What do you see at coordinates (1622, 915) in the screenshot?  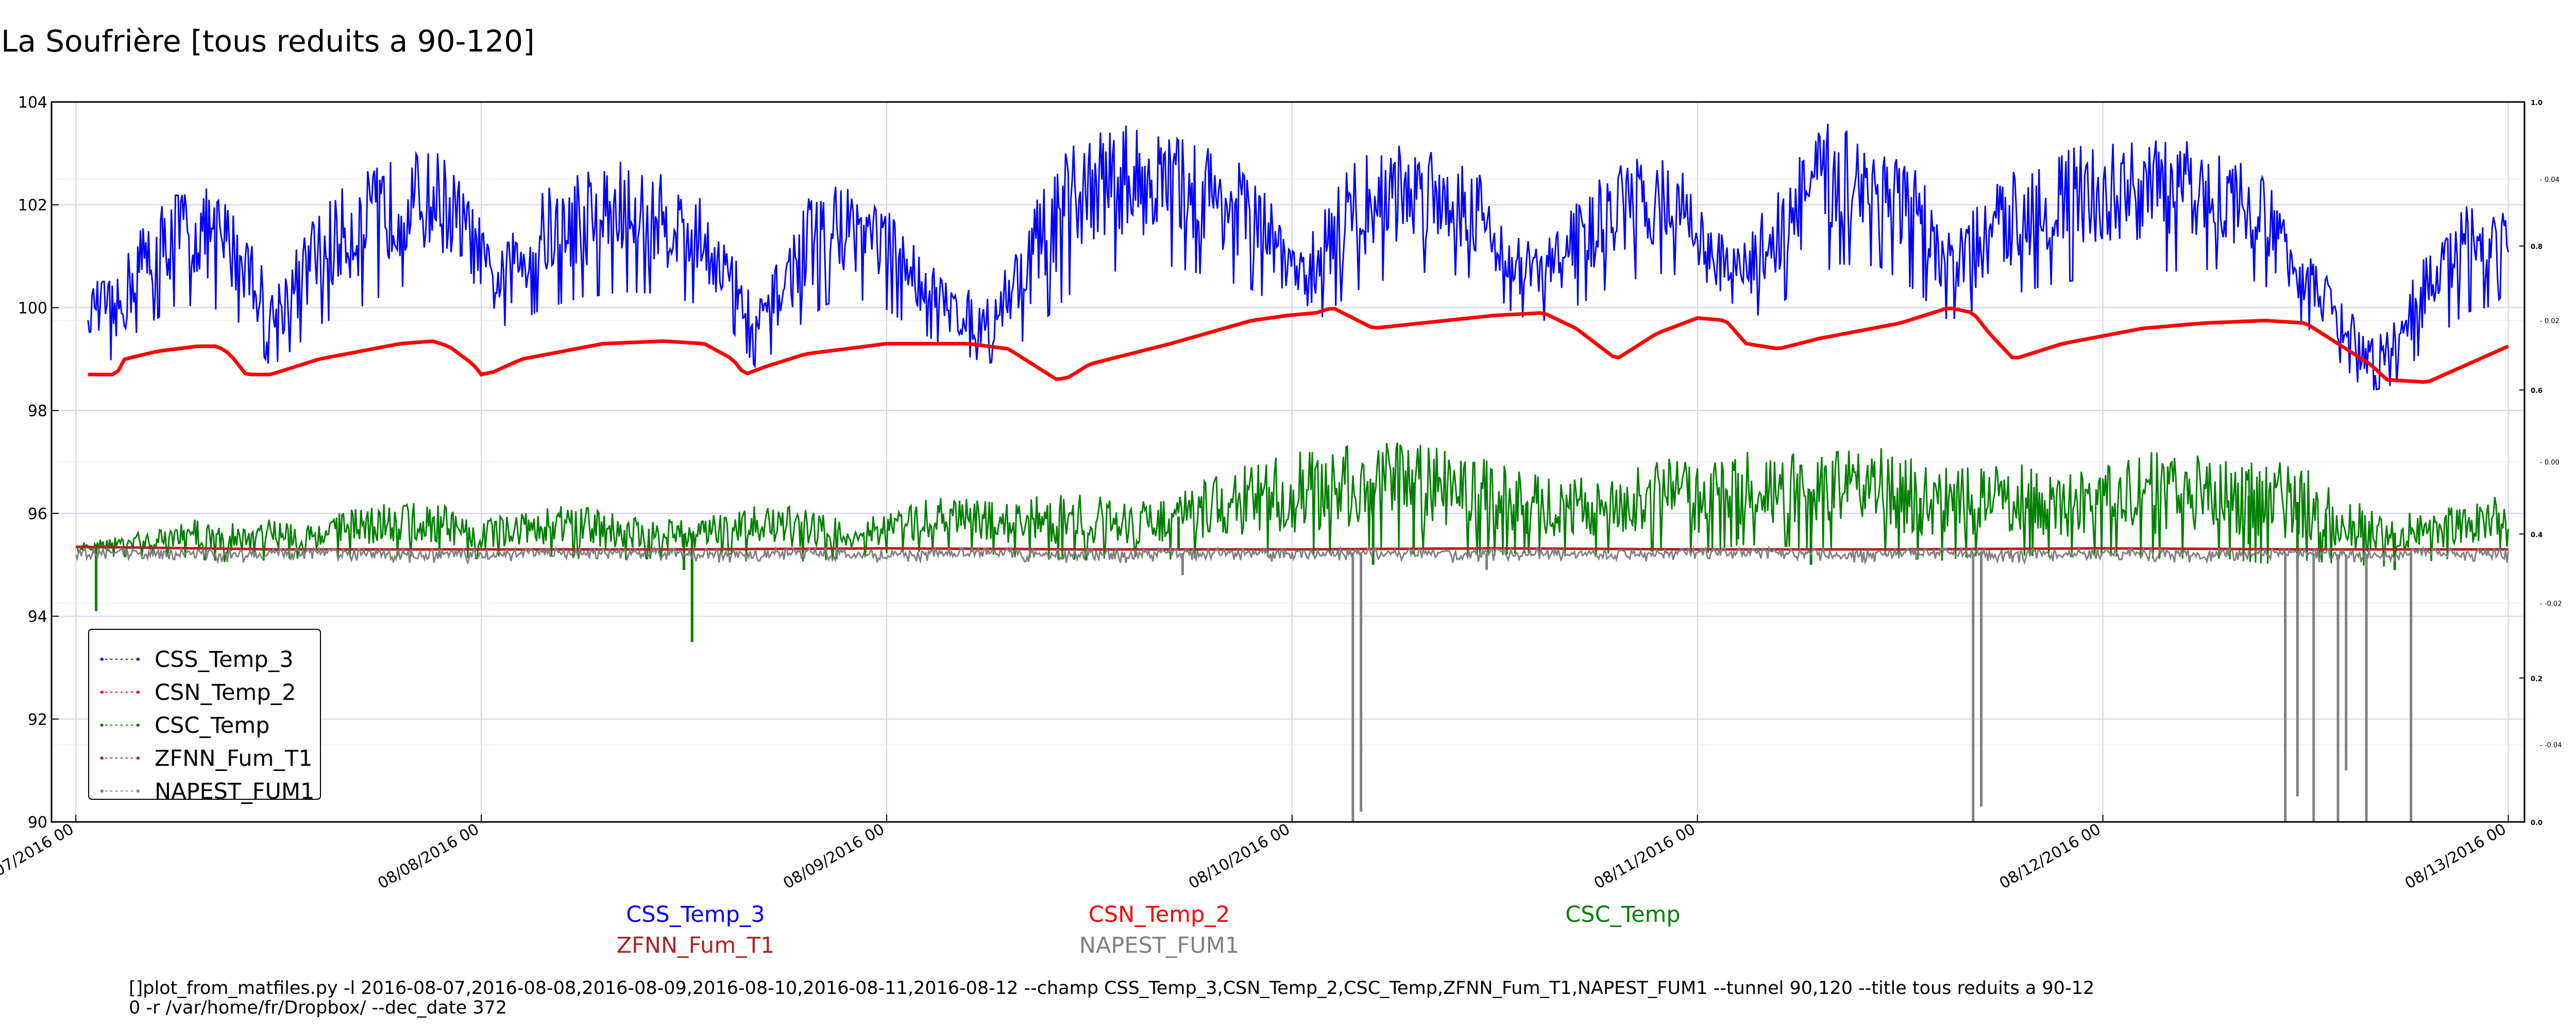 I see `series-name-label: CSC_Temp` at bounding box center [1622, 915].